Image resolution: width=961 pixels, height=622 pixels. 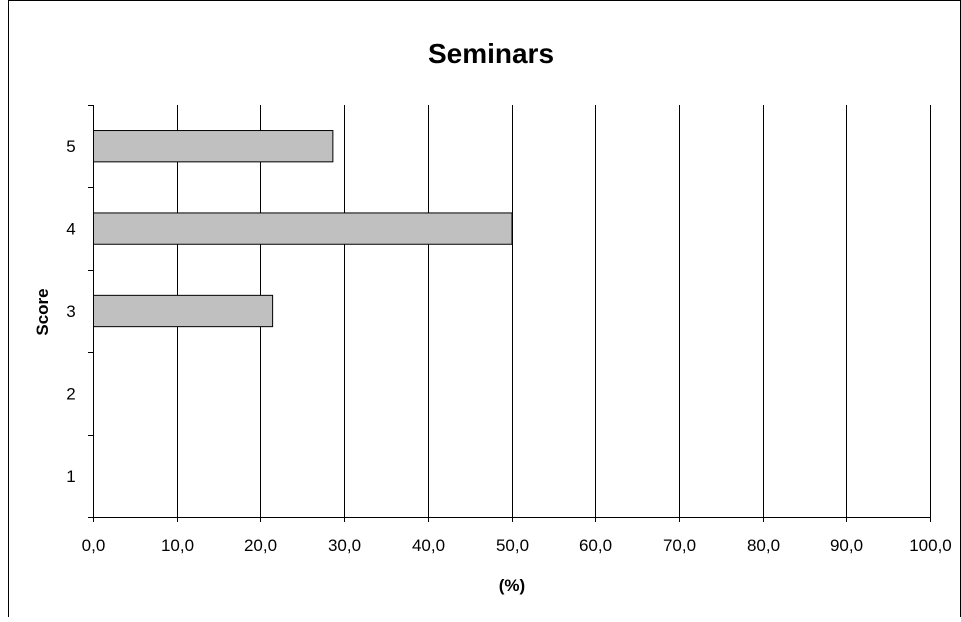 What do you see at coordinates (512, 585) in the screenshot?
I see `x-axis-label: (%)` at bounding box center [512, 585].